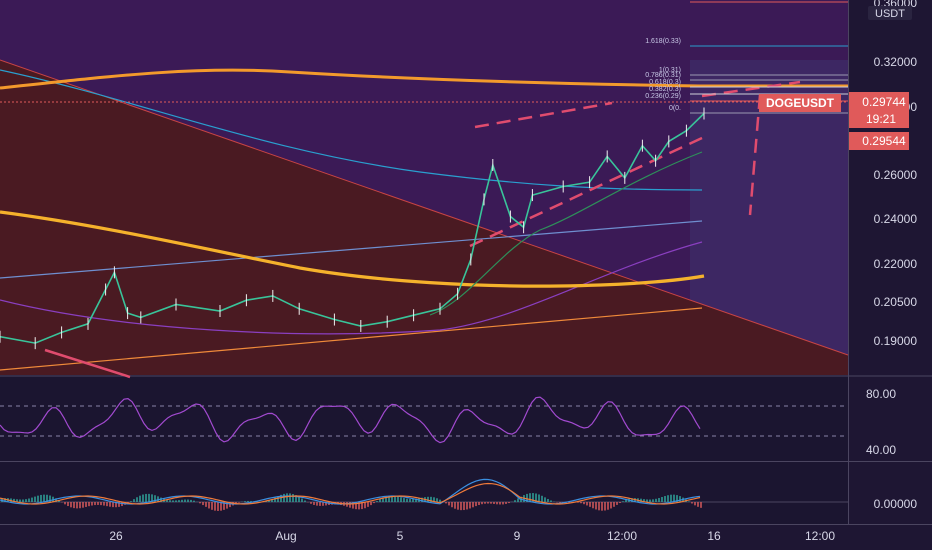 Image resolution: width=932 pixels, height=550 pixels. What do you see at coordinates (350, 420) in the screenshot?
I see `rsi-line` at bounding box center [350, 420].